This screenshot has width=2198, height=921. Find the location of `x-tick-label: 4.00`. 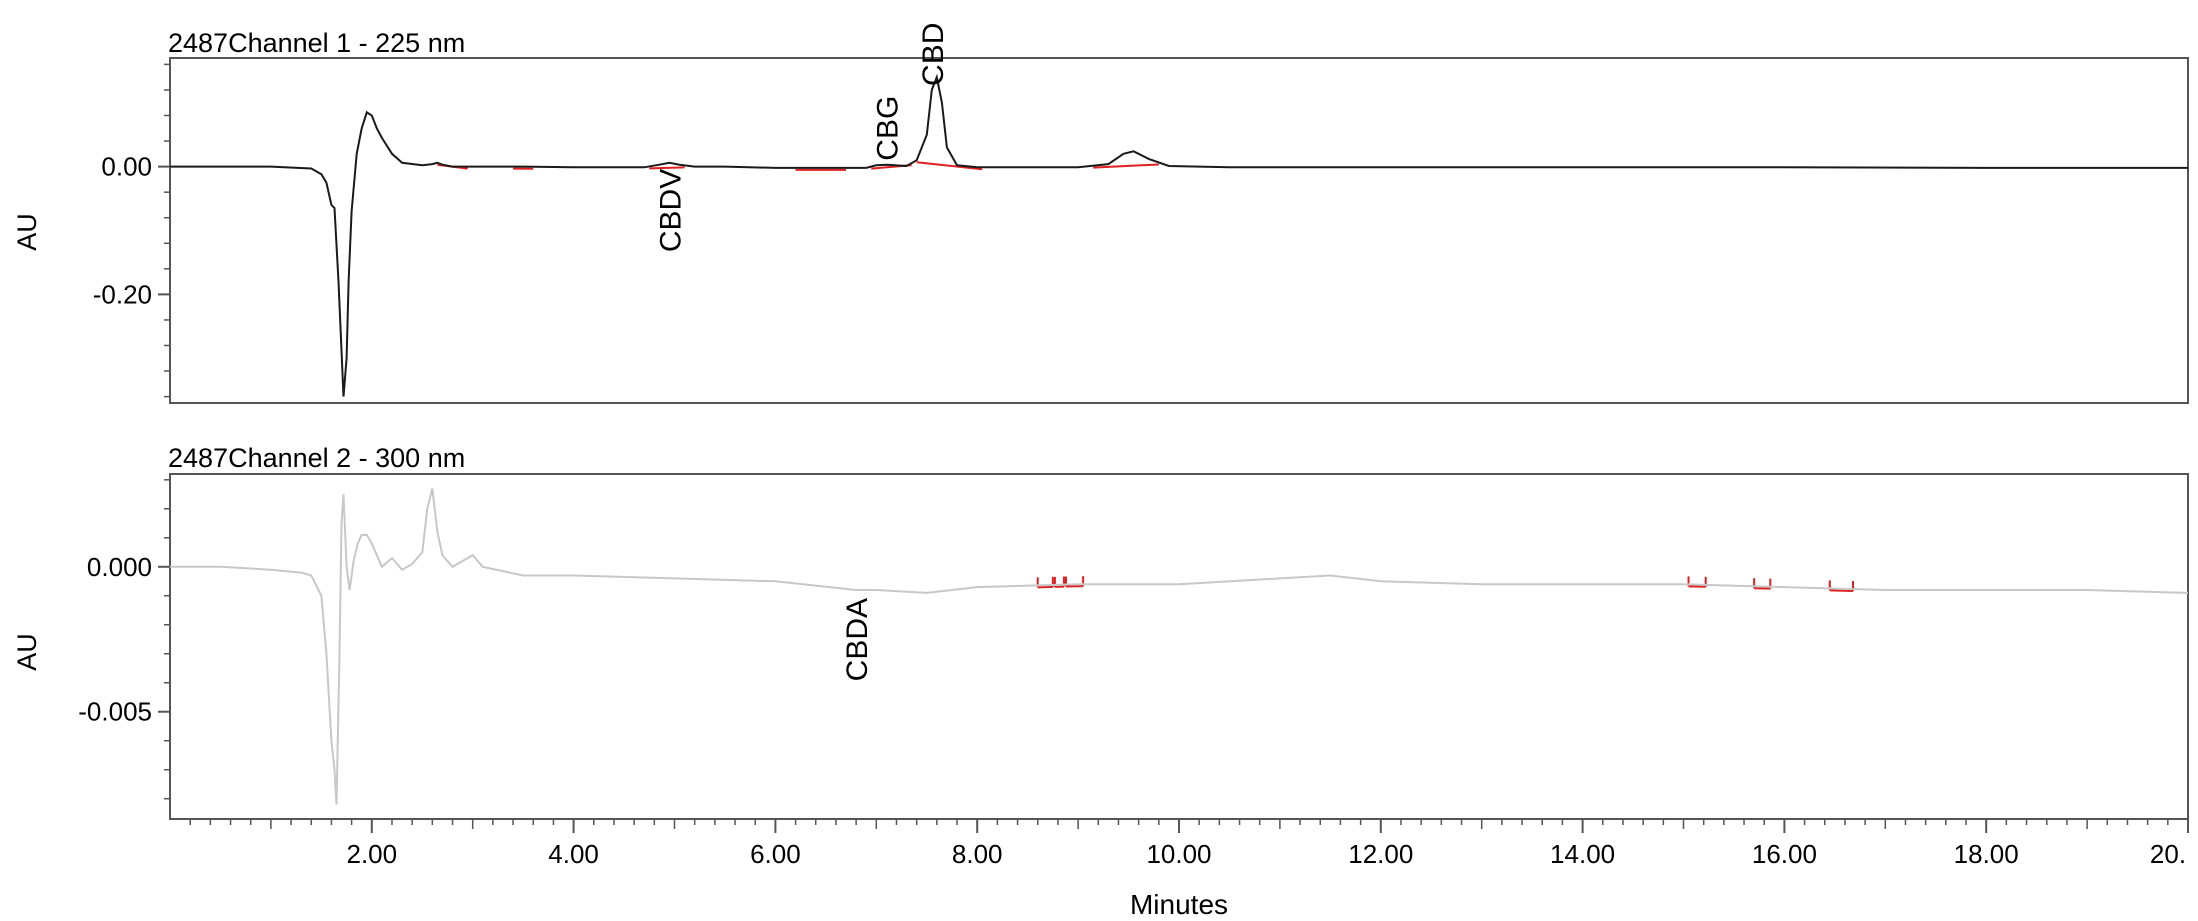

x-tick-label: 4.00 is located at coordinates (573, 854).